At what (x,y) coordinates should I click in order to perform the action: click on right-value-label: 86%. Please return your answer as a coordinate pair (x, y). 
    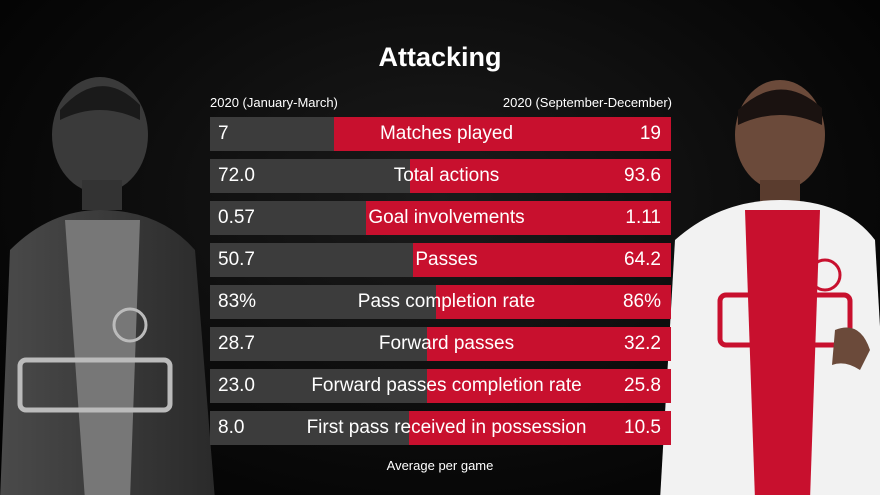
    Looking at the image, I should click on (641, 301).